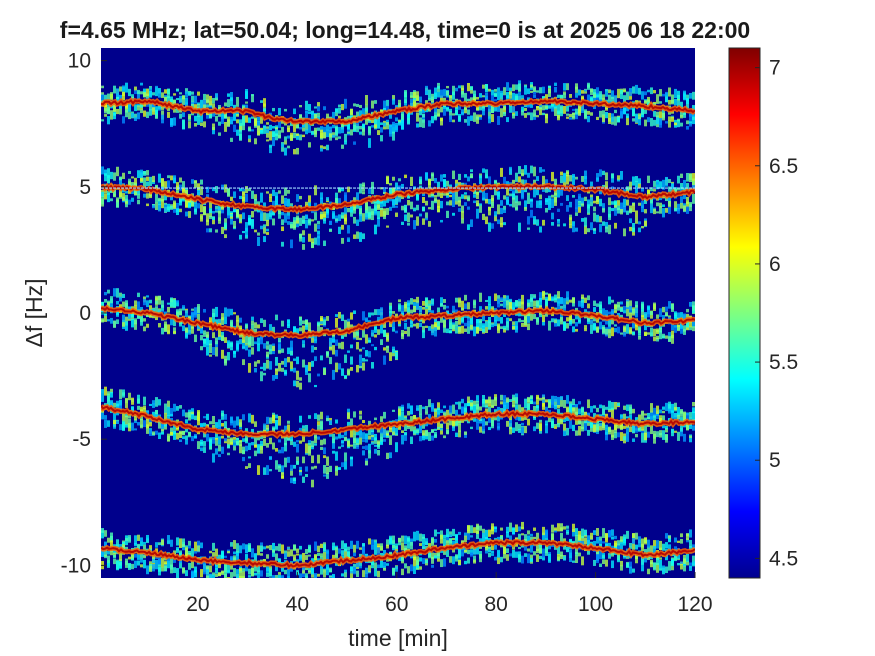 The height and width of the screenshot is (656, 875). Describe the element at coordinates (396, 604) in the screenshot. I see `x-tick-label: 60` at that location.